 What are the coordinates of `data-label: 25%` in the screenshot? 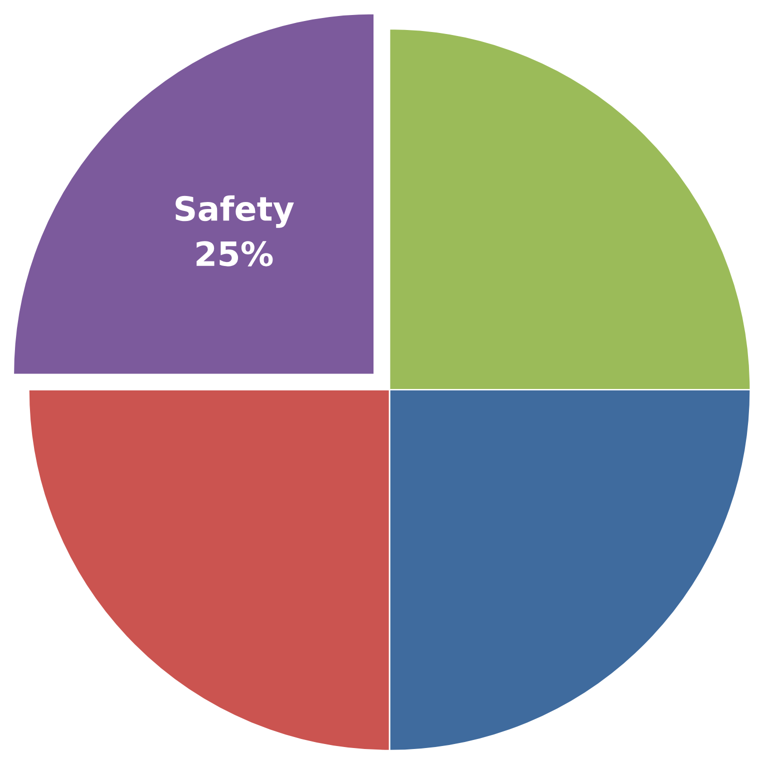 It's located at (234, 253).